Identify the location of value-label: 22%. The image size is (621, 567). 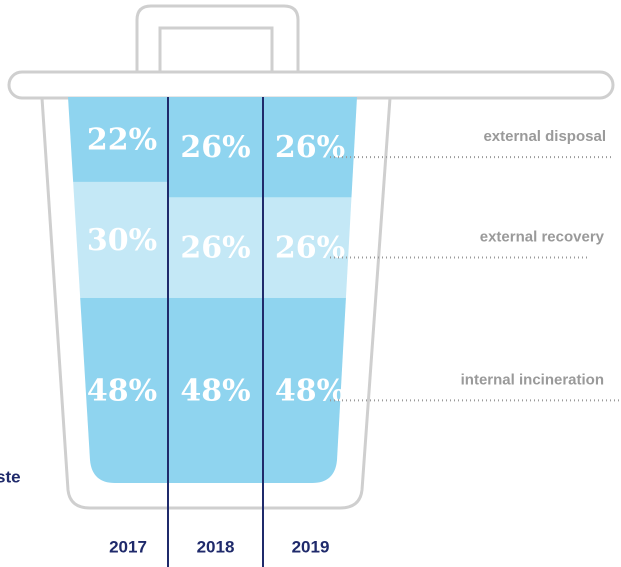
(122, 139).